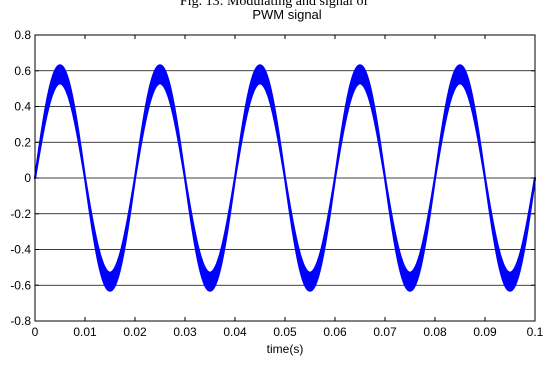 Image resolution: width=549 pixels, height=369 pixels. I want to click on y-tick-label-7: 0.6, so click(22, 71).